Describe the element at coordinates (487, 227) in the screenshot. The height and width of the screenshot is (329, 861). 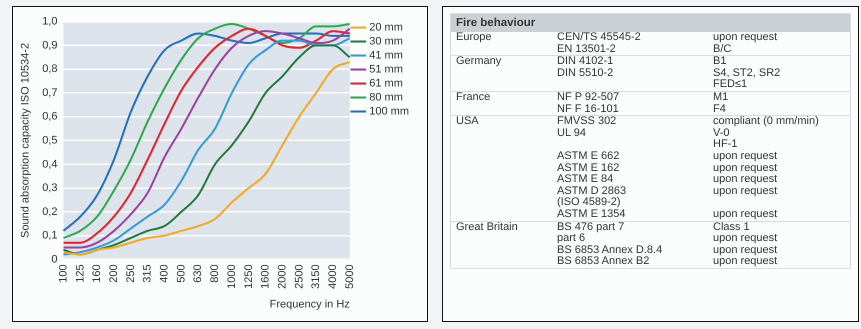
I see `text: Great Britain` at that location.